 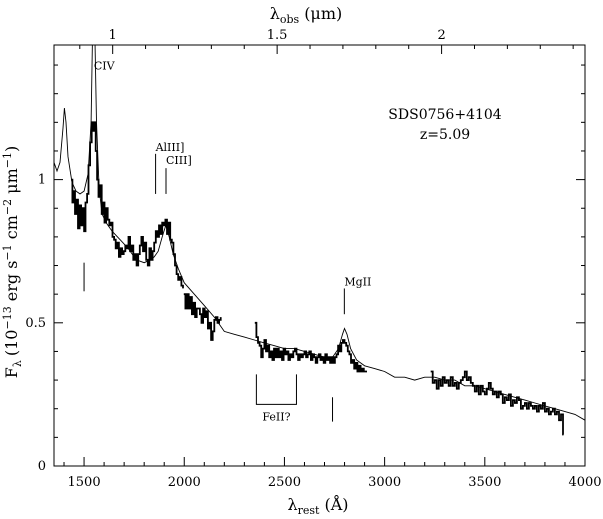 I want to click on redshift-label: z=5.09, so click(x=445, y=135).